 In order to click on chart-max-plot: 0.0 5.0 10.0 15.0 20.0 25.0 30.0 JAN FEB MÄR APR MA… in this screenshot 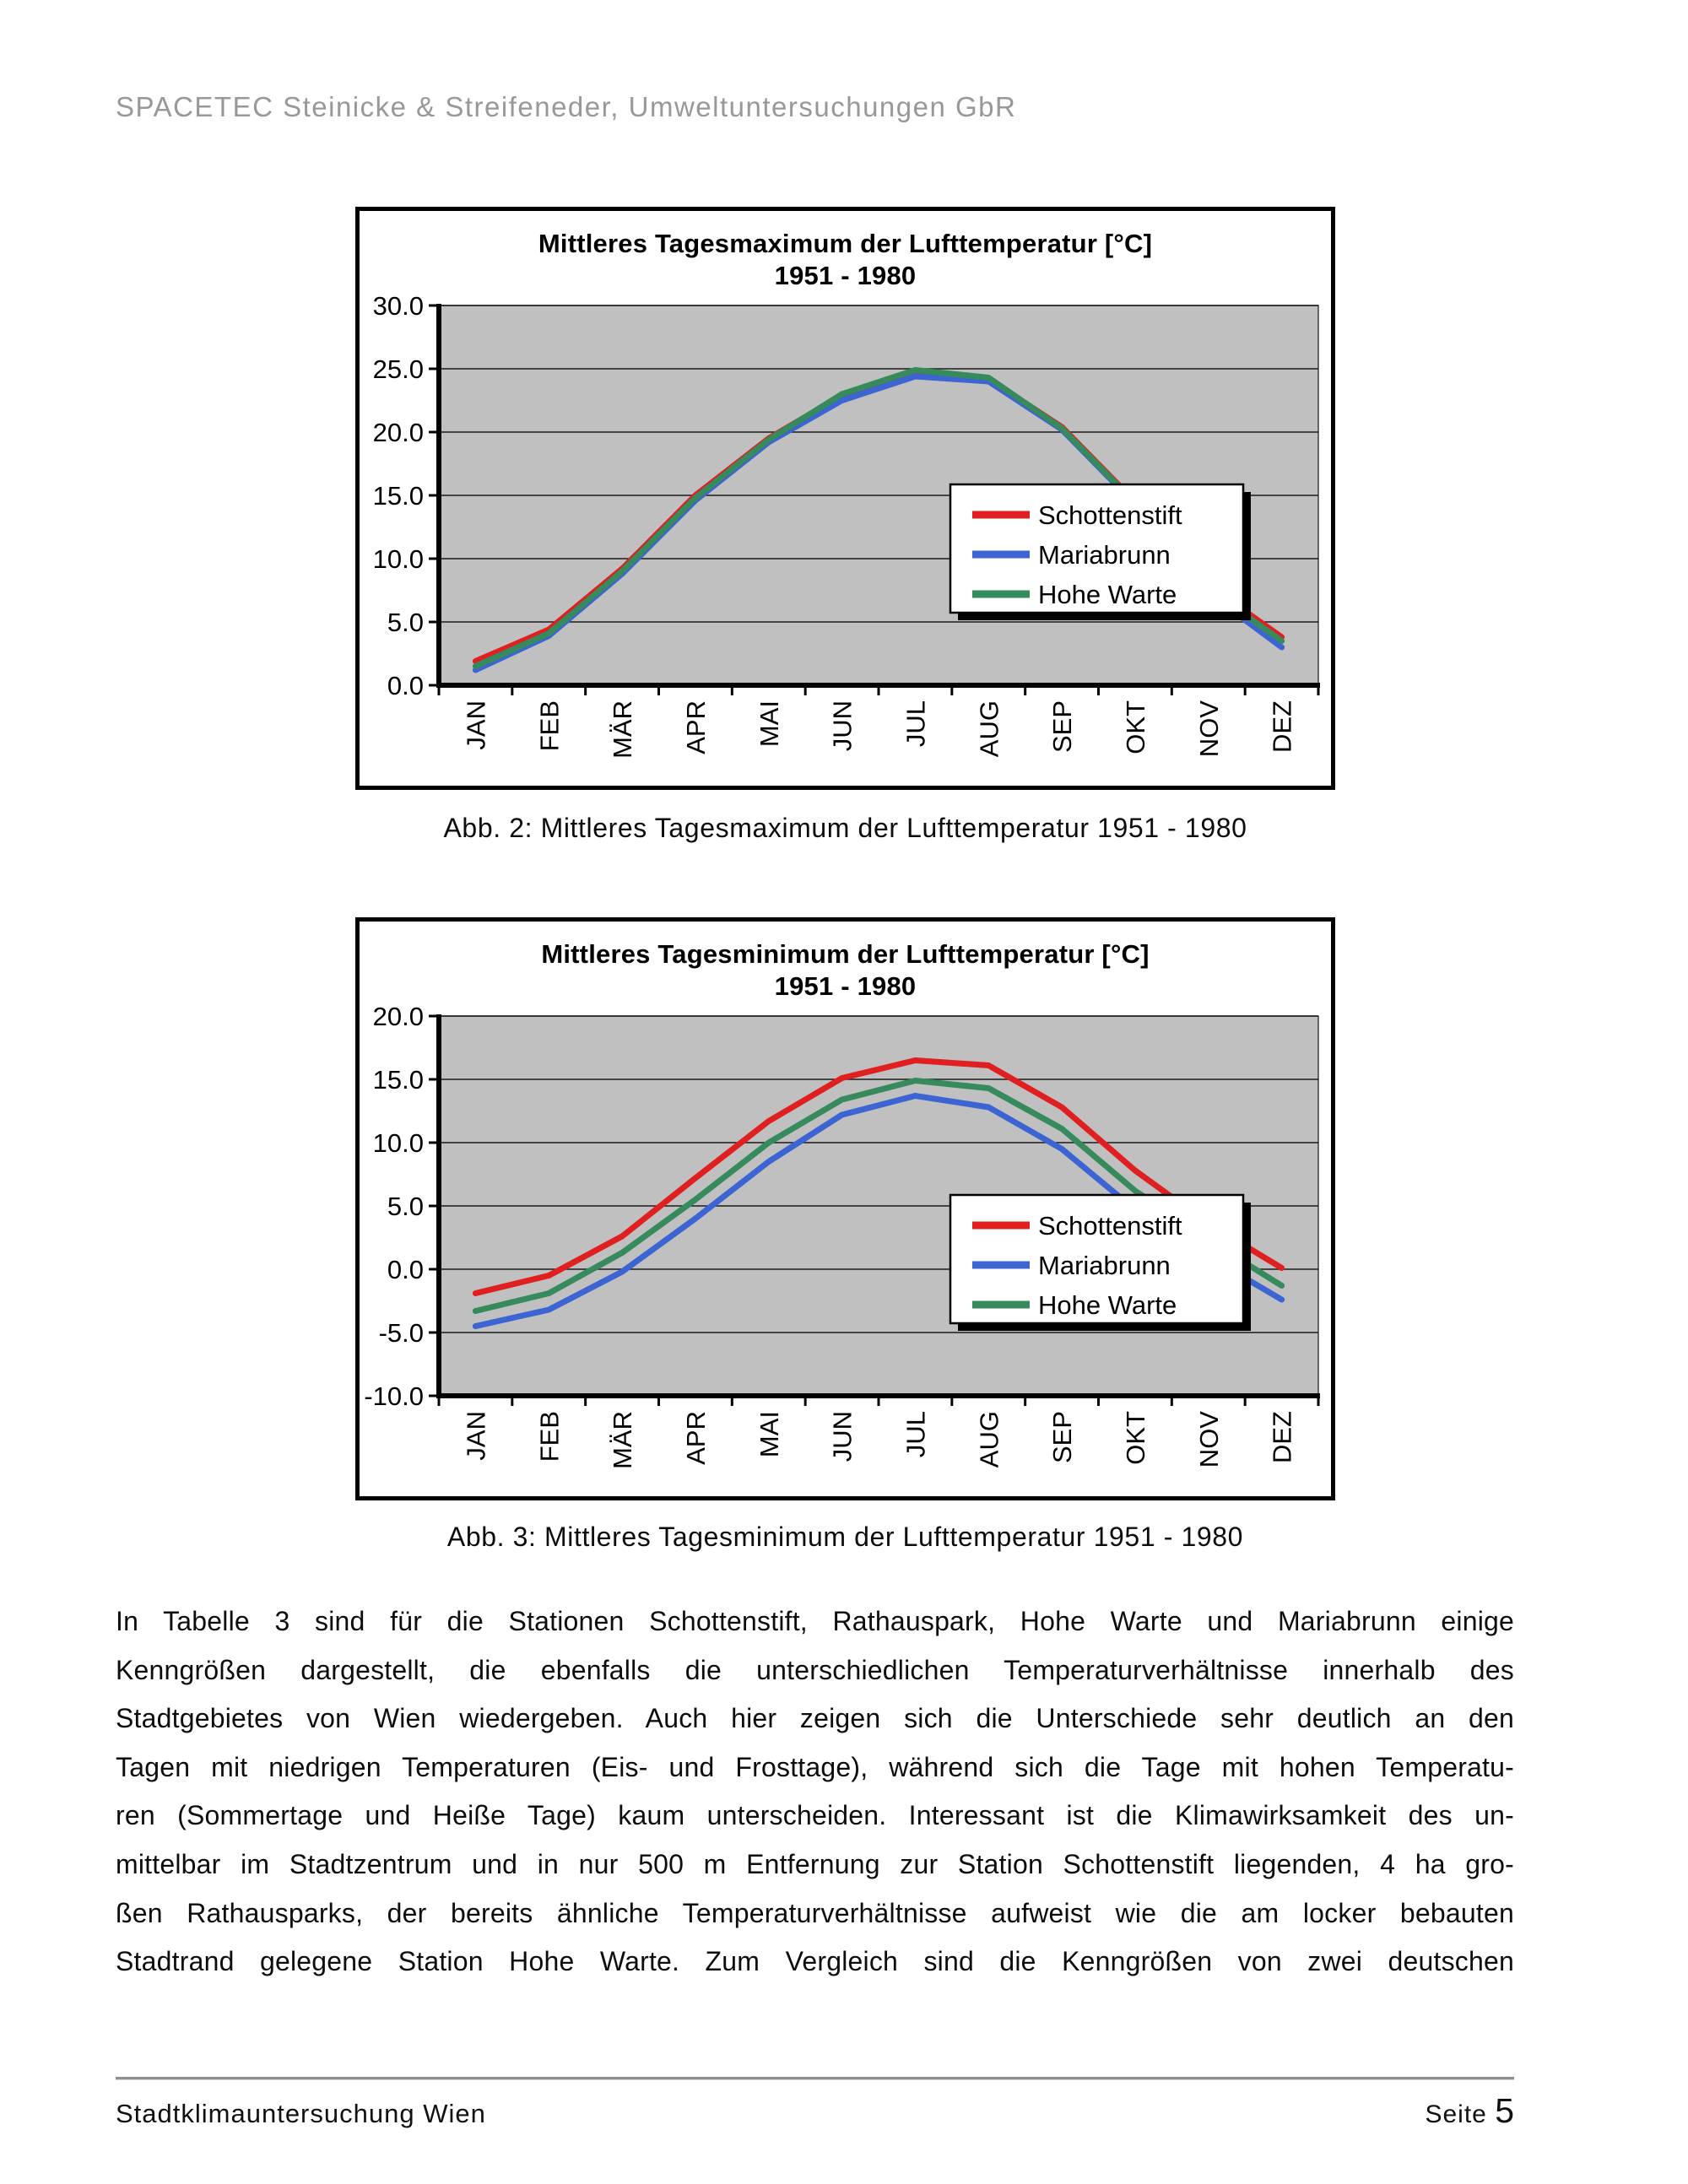, I will do `click(846, 525)`.